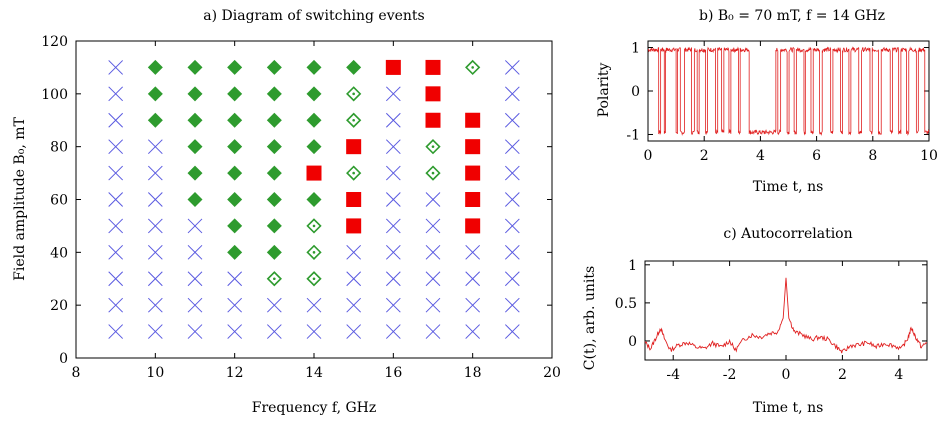 Image resolution: width=943 pixels, height=423 pixels. I want to click on panel-a-x-tick-label: 8, so click(76, 373).